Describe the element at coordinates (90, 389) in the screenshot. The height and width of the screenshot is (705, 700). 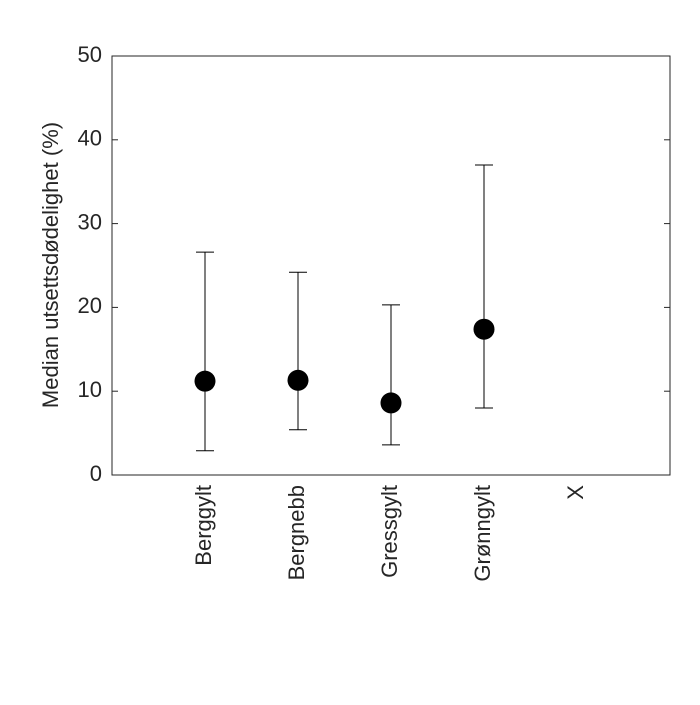
I see `y-tick-label: 10` at that location.